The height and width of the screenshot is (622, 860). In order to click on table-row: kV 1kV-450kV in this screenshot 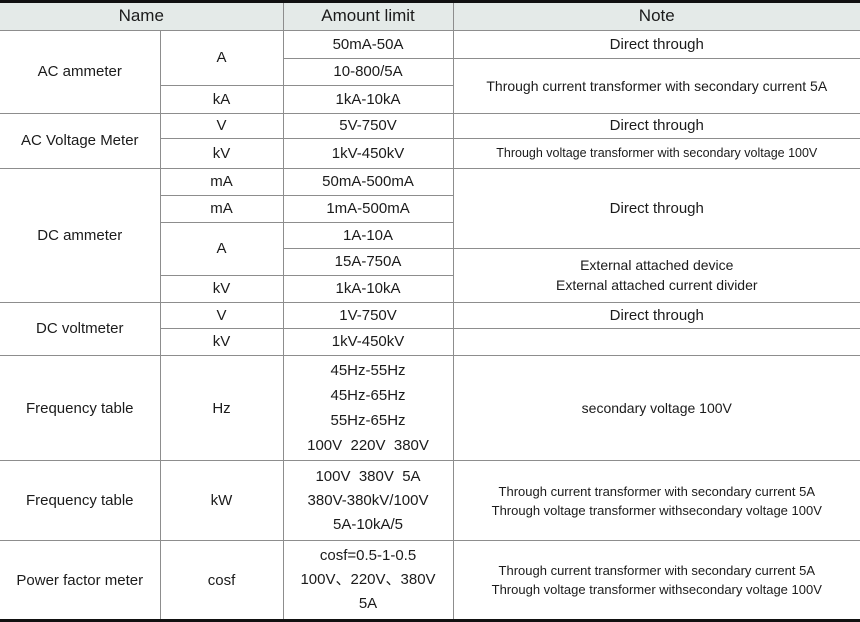, I will do `click(430, 341)`.